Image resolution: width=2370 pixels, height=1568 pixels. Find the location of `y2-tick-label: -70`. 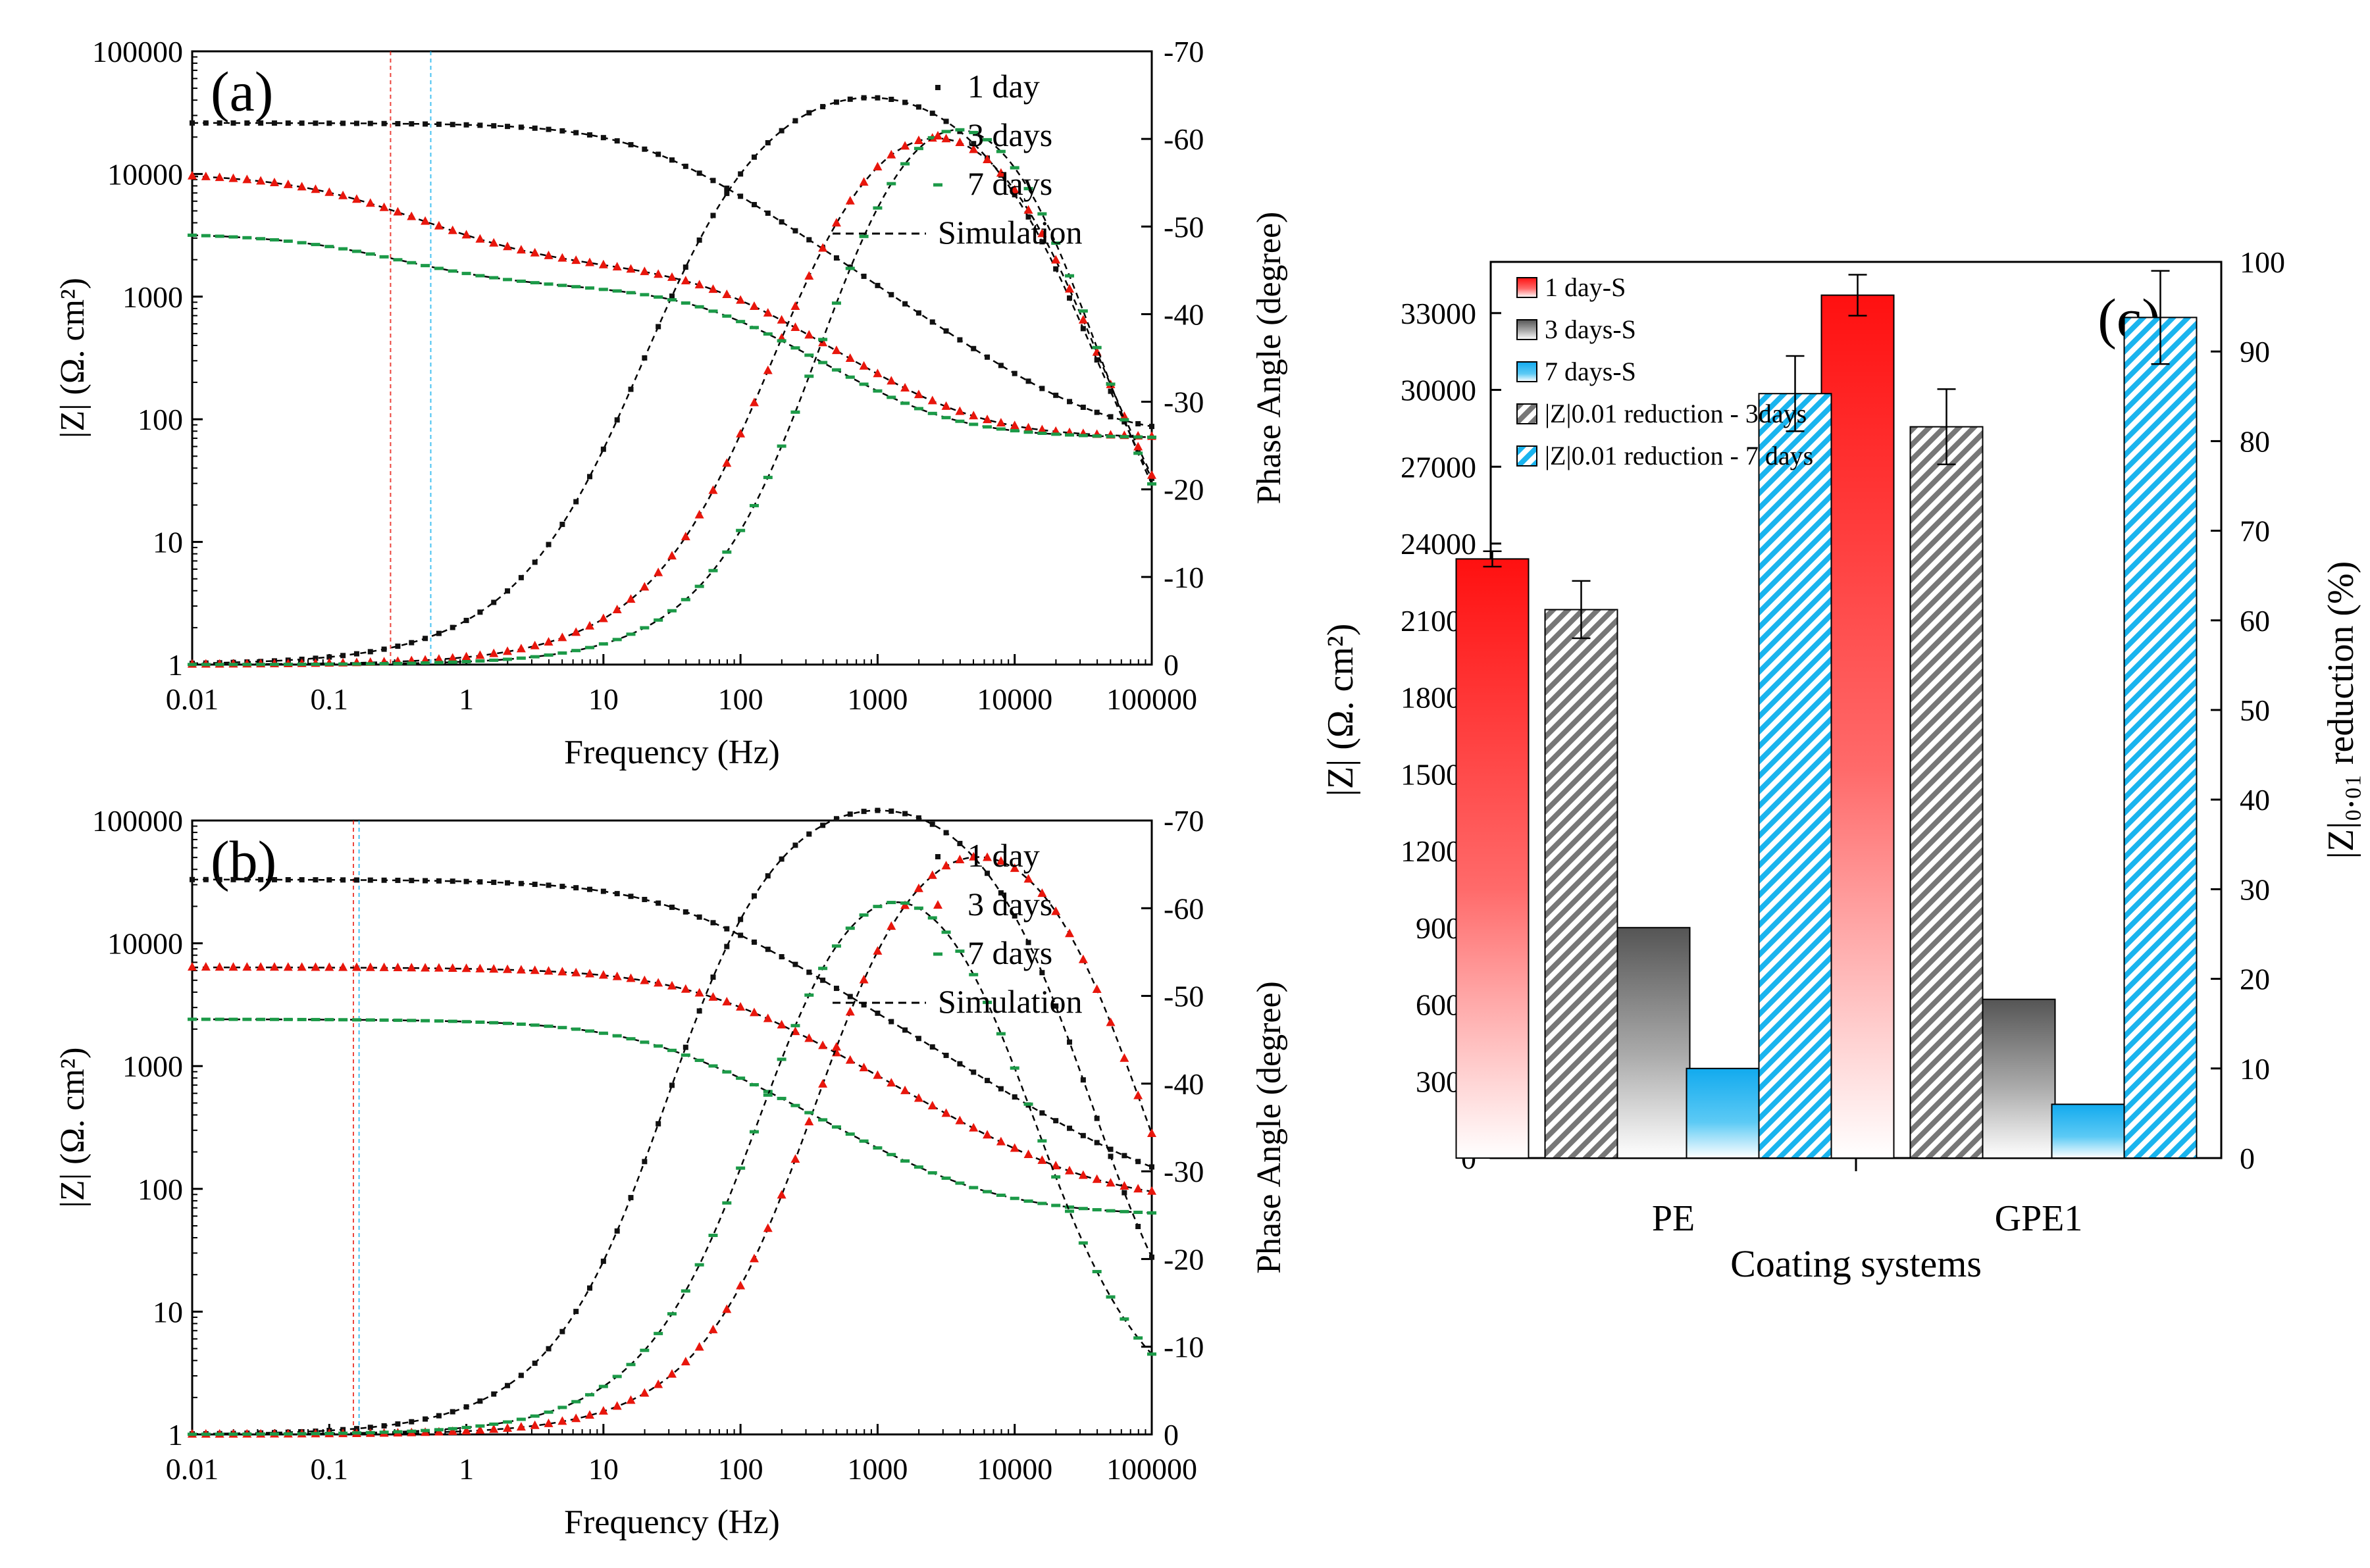

y2-tick-label: -70 is located at coordinates (1184, 821).